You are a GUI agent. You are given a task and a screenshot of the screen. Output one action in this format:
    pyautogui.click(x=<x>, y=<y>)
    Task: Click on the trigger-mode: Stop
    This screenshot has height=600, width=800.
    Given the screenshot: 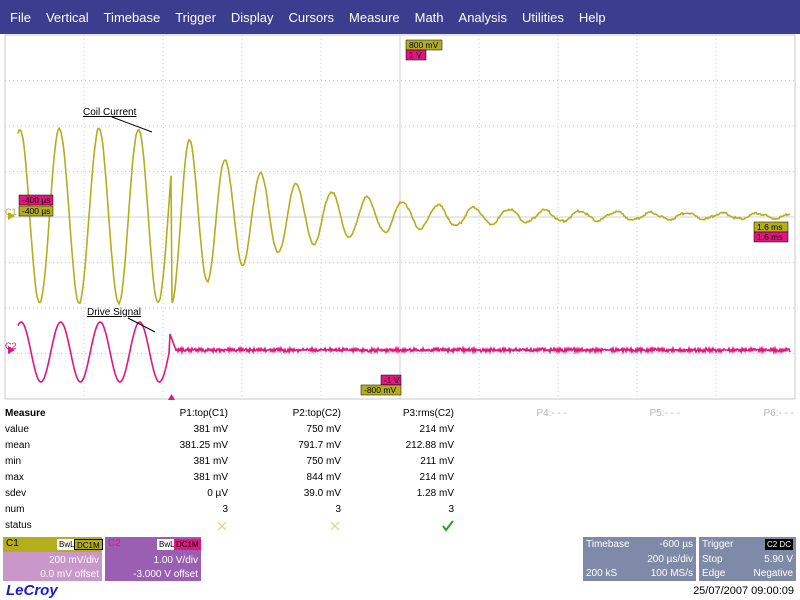 What is the action you would take?
    pyautogui.click(x=712, y=559)
    